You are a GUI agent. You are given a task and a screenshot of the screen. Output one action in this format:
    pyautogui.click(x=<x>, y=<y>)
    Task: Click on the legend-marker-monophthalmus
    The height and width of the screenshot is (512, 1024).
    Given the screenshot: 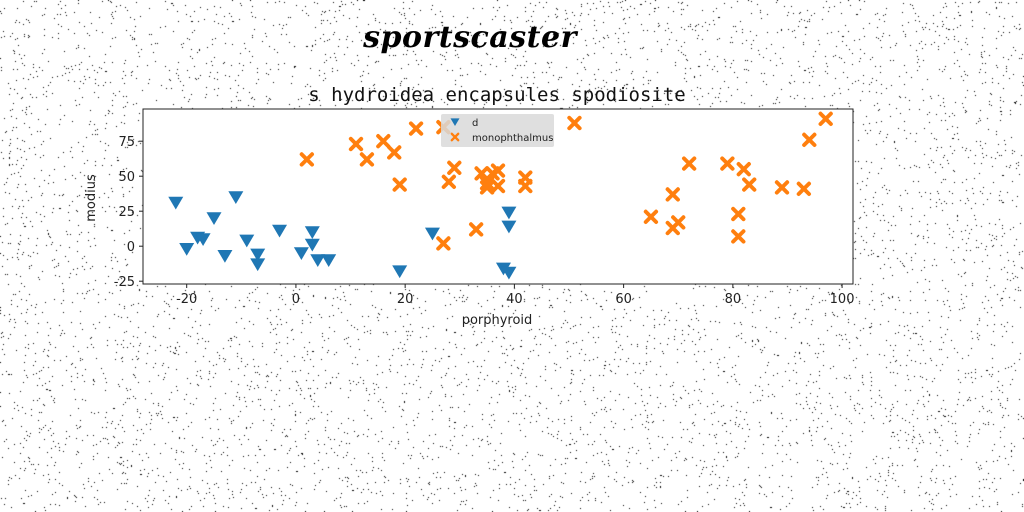 What is the action you would take?
    pyautogui.click(x=455, y=137)
    